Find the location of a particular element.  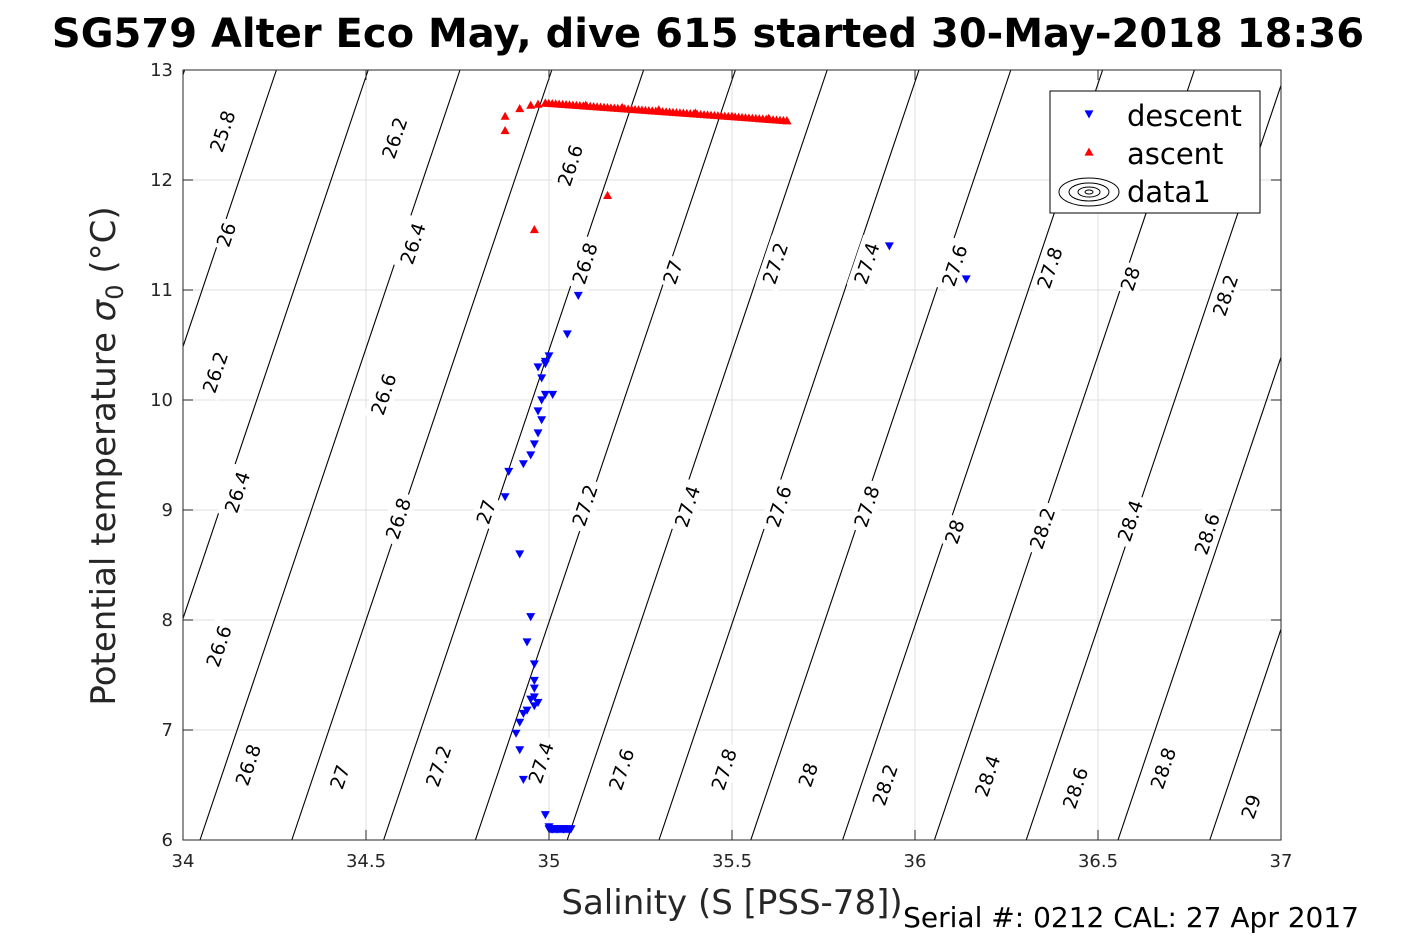

x-tick-label: 35 is located at coordinates (549, 861).